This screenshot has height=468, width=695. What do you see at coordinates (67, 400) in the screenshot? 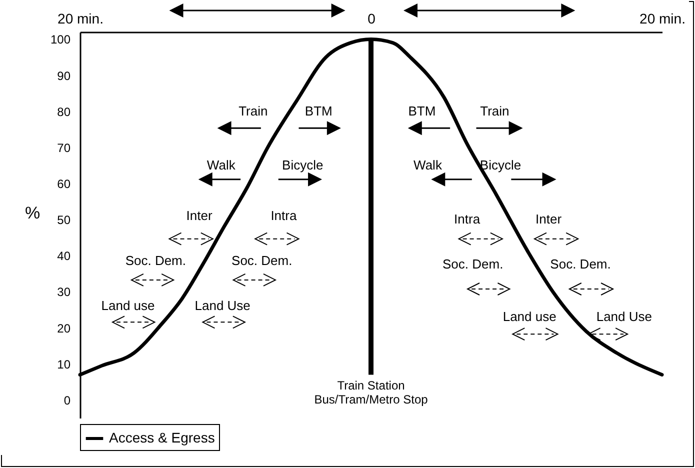
I see `y-tick-label: 0` at bounding box center [67, 400].